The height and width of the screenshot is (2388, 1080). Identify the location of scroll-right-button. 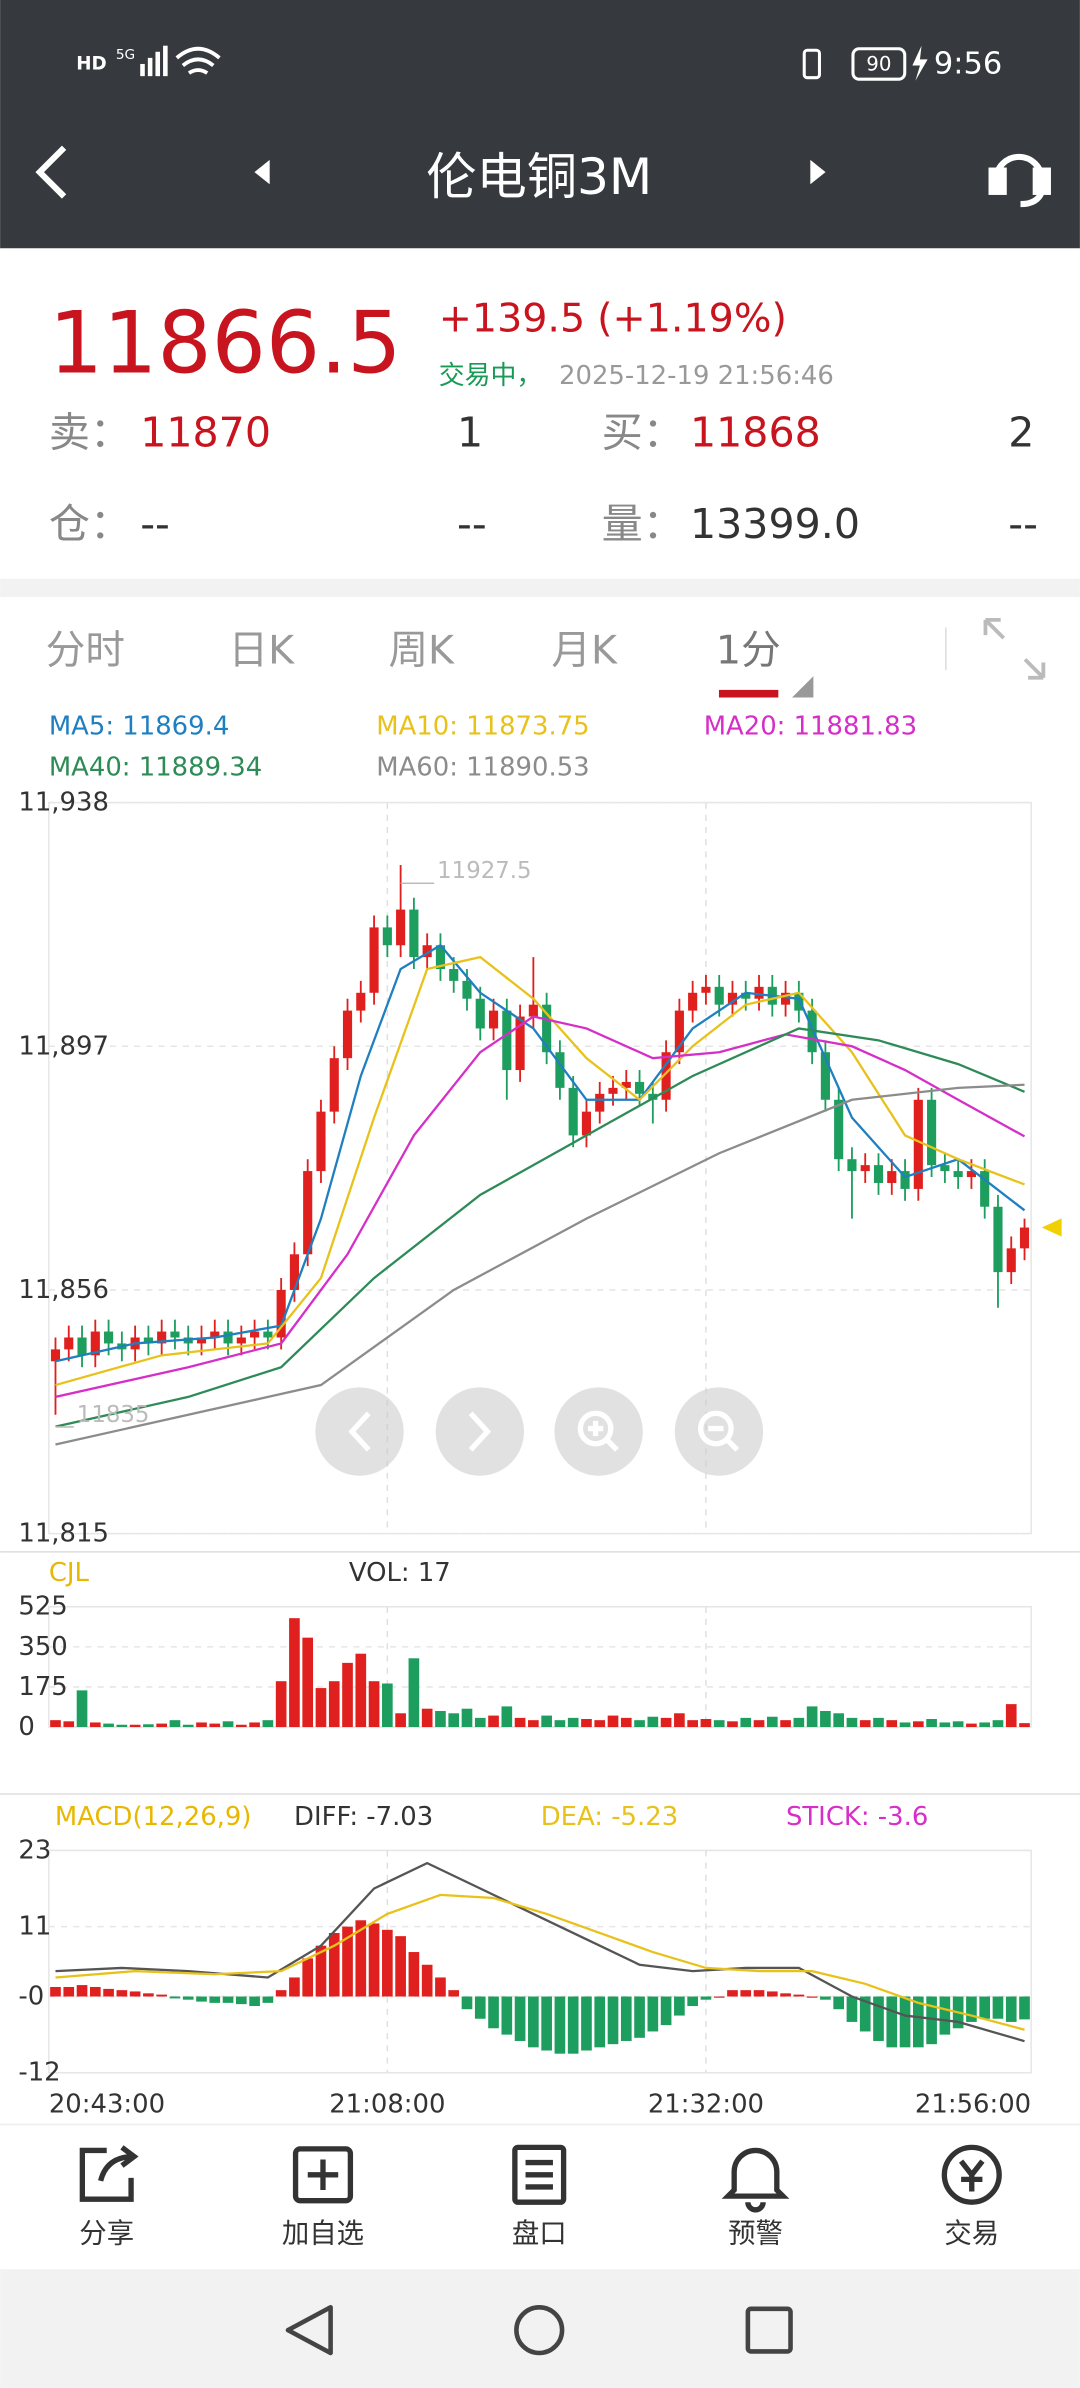
(480, 1431).